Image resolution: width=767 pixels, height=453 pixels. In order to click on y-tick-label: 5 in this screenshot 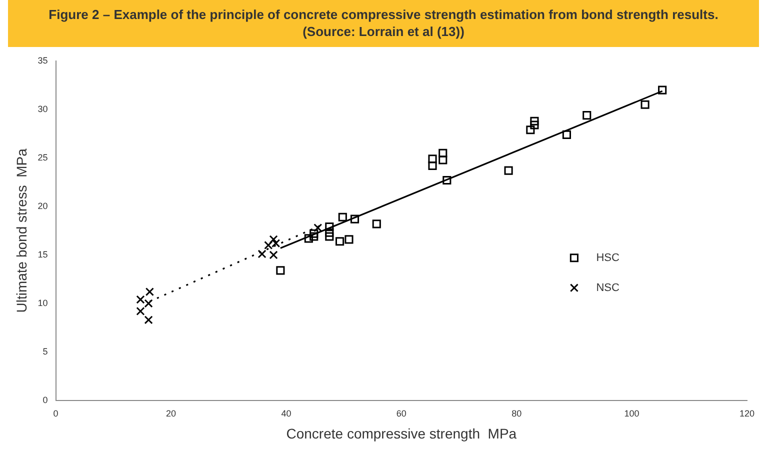, I will do `click(45, 351)`.